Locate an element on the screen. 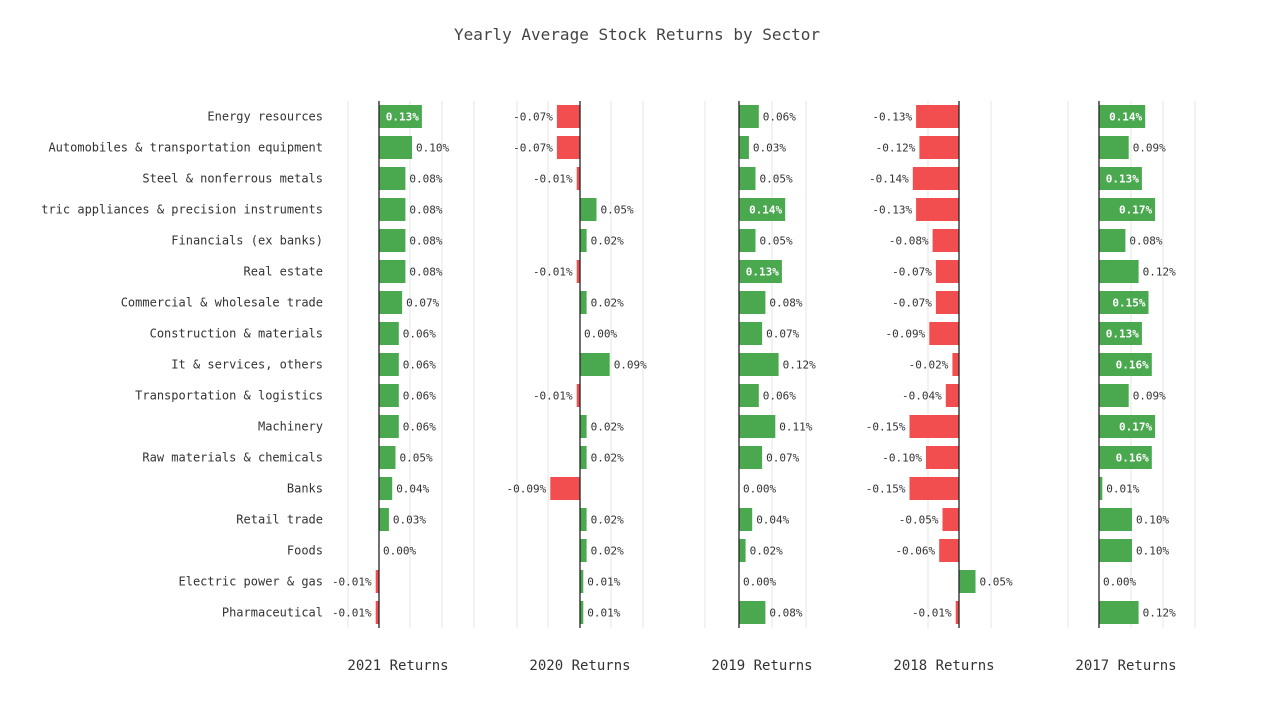 This screenshot has width=1280, height=702. data-label: -0.12% is located at coordinates (896, 148).